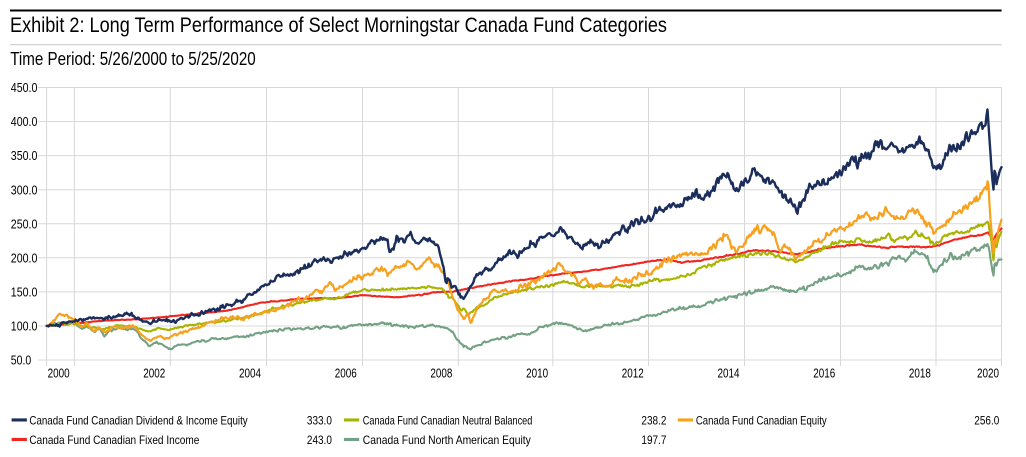 Image resolution: width=1026 pixels, height=457 pixels. What do you see at coordinates (988, 373) in the screenshot?
I see `svg-text: 2020` at bounding box center [988, 373].